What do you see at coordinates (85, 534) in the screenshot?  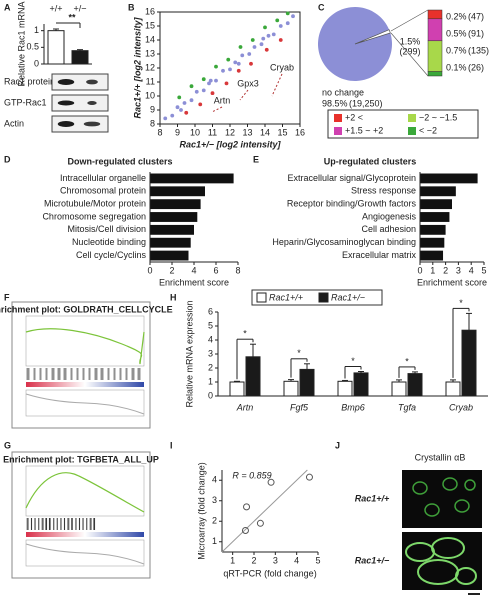 I see `gsea-rank-bar` at bounding box center [85, 534].